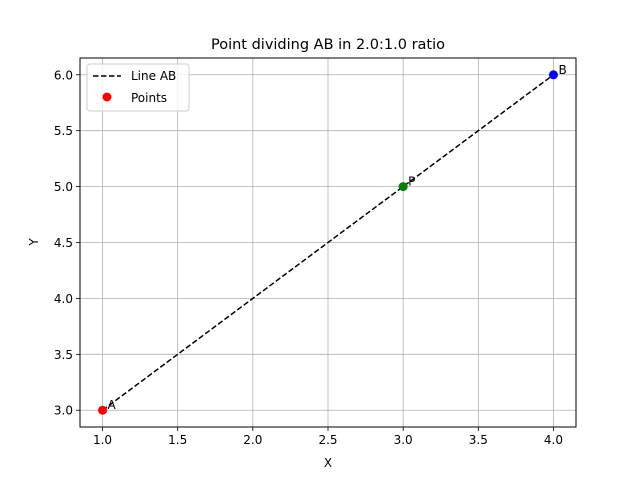 Image resolution: width=640 pixels, height=480 pixels. What do you see at coordinates (63, 243) in the screenshot?
I see `y-tick-label: 4.5` at bounding box center [63, 243].